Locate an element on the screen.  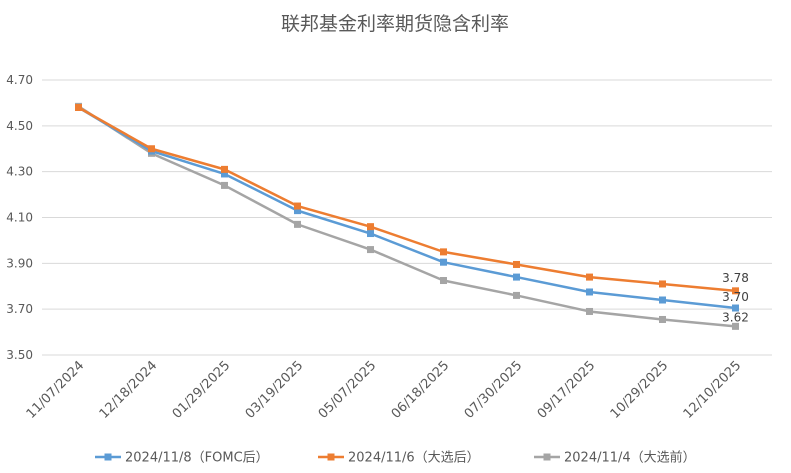
data-labels: 3.70 3.78 3.62 is located at coordinates (735, 298).